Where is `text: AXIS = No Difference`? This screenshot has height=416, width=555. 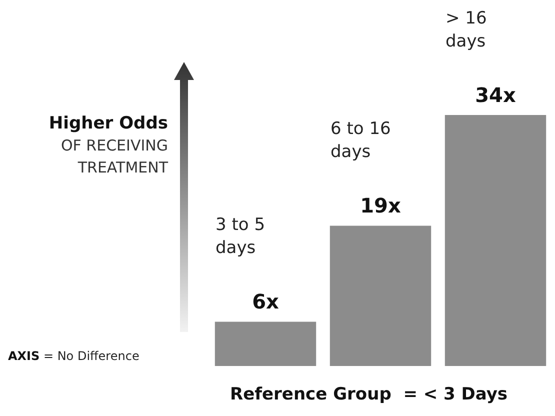 text: AXIS = No Difference is located at coordinates (74, 356).